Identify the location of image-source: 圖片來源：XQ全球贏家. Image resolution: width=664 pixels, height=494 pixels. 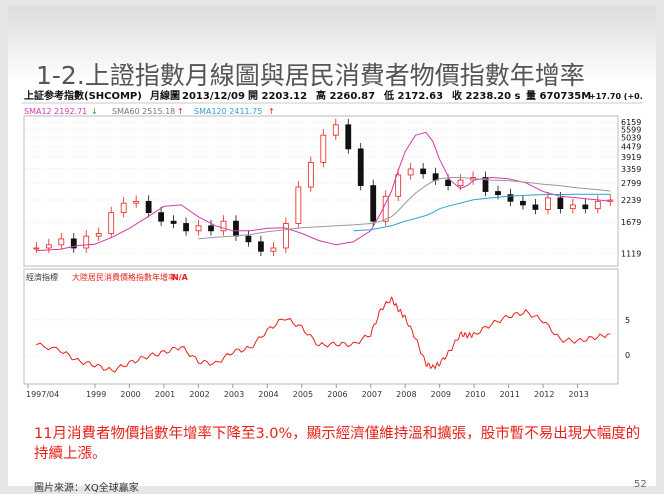
(86, 488).